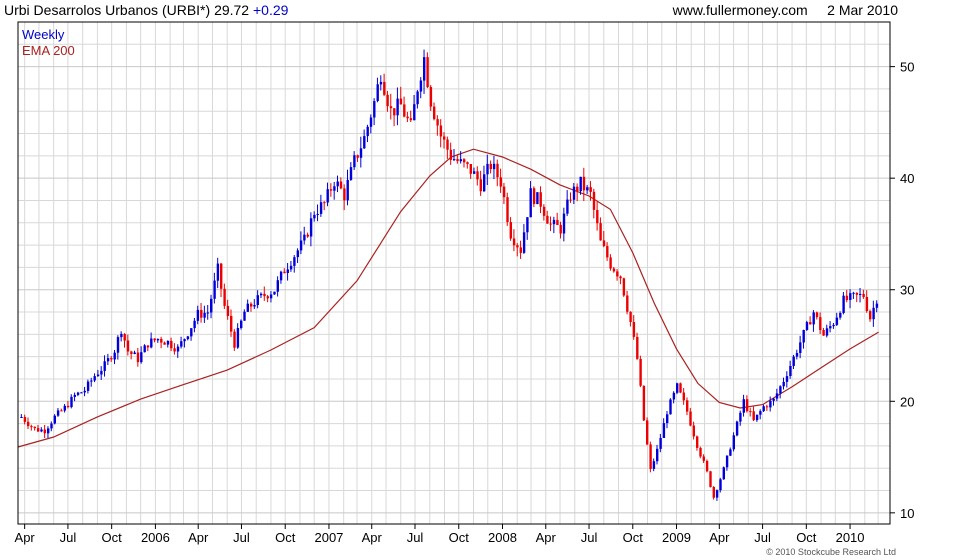 This screenshot has width=980, height=560. What do you see at coordinates (502, 537) in the screenshot?
I see `x-tick-label: 2008` at bounding box center [502, 537].